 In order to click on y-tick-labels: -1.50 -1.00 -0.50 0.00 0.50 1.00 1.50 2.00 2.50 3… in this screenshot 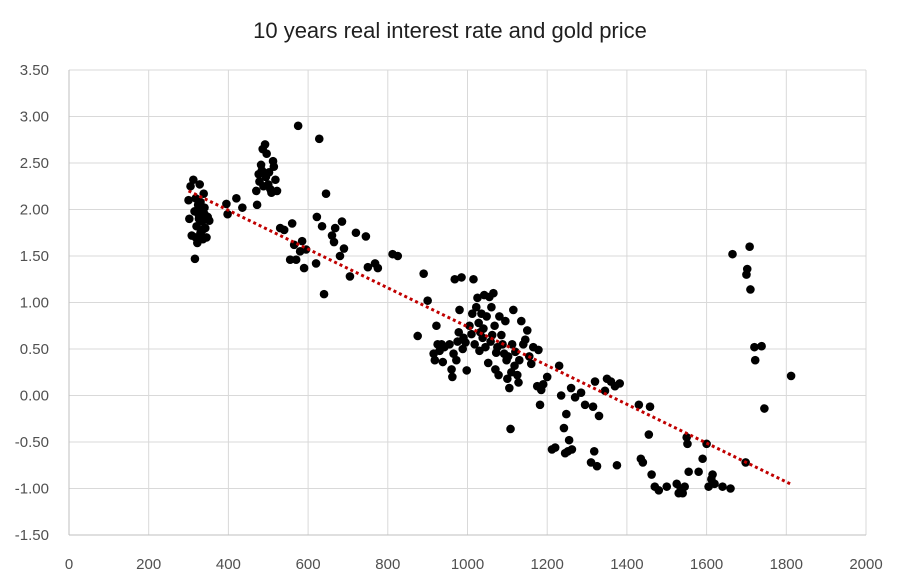, I will do `click(32, 303)`.